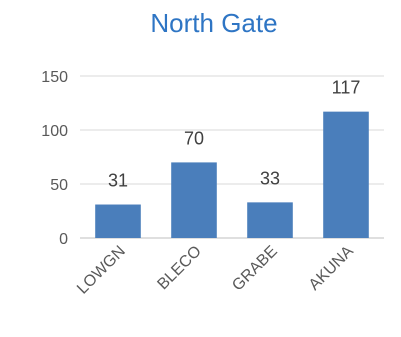 The width and height of the screenshot is (401, 337). I want to click on y-tick-label: 50, so click(59, 185).